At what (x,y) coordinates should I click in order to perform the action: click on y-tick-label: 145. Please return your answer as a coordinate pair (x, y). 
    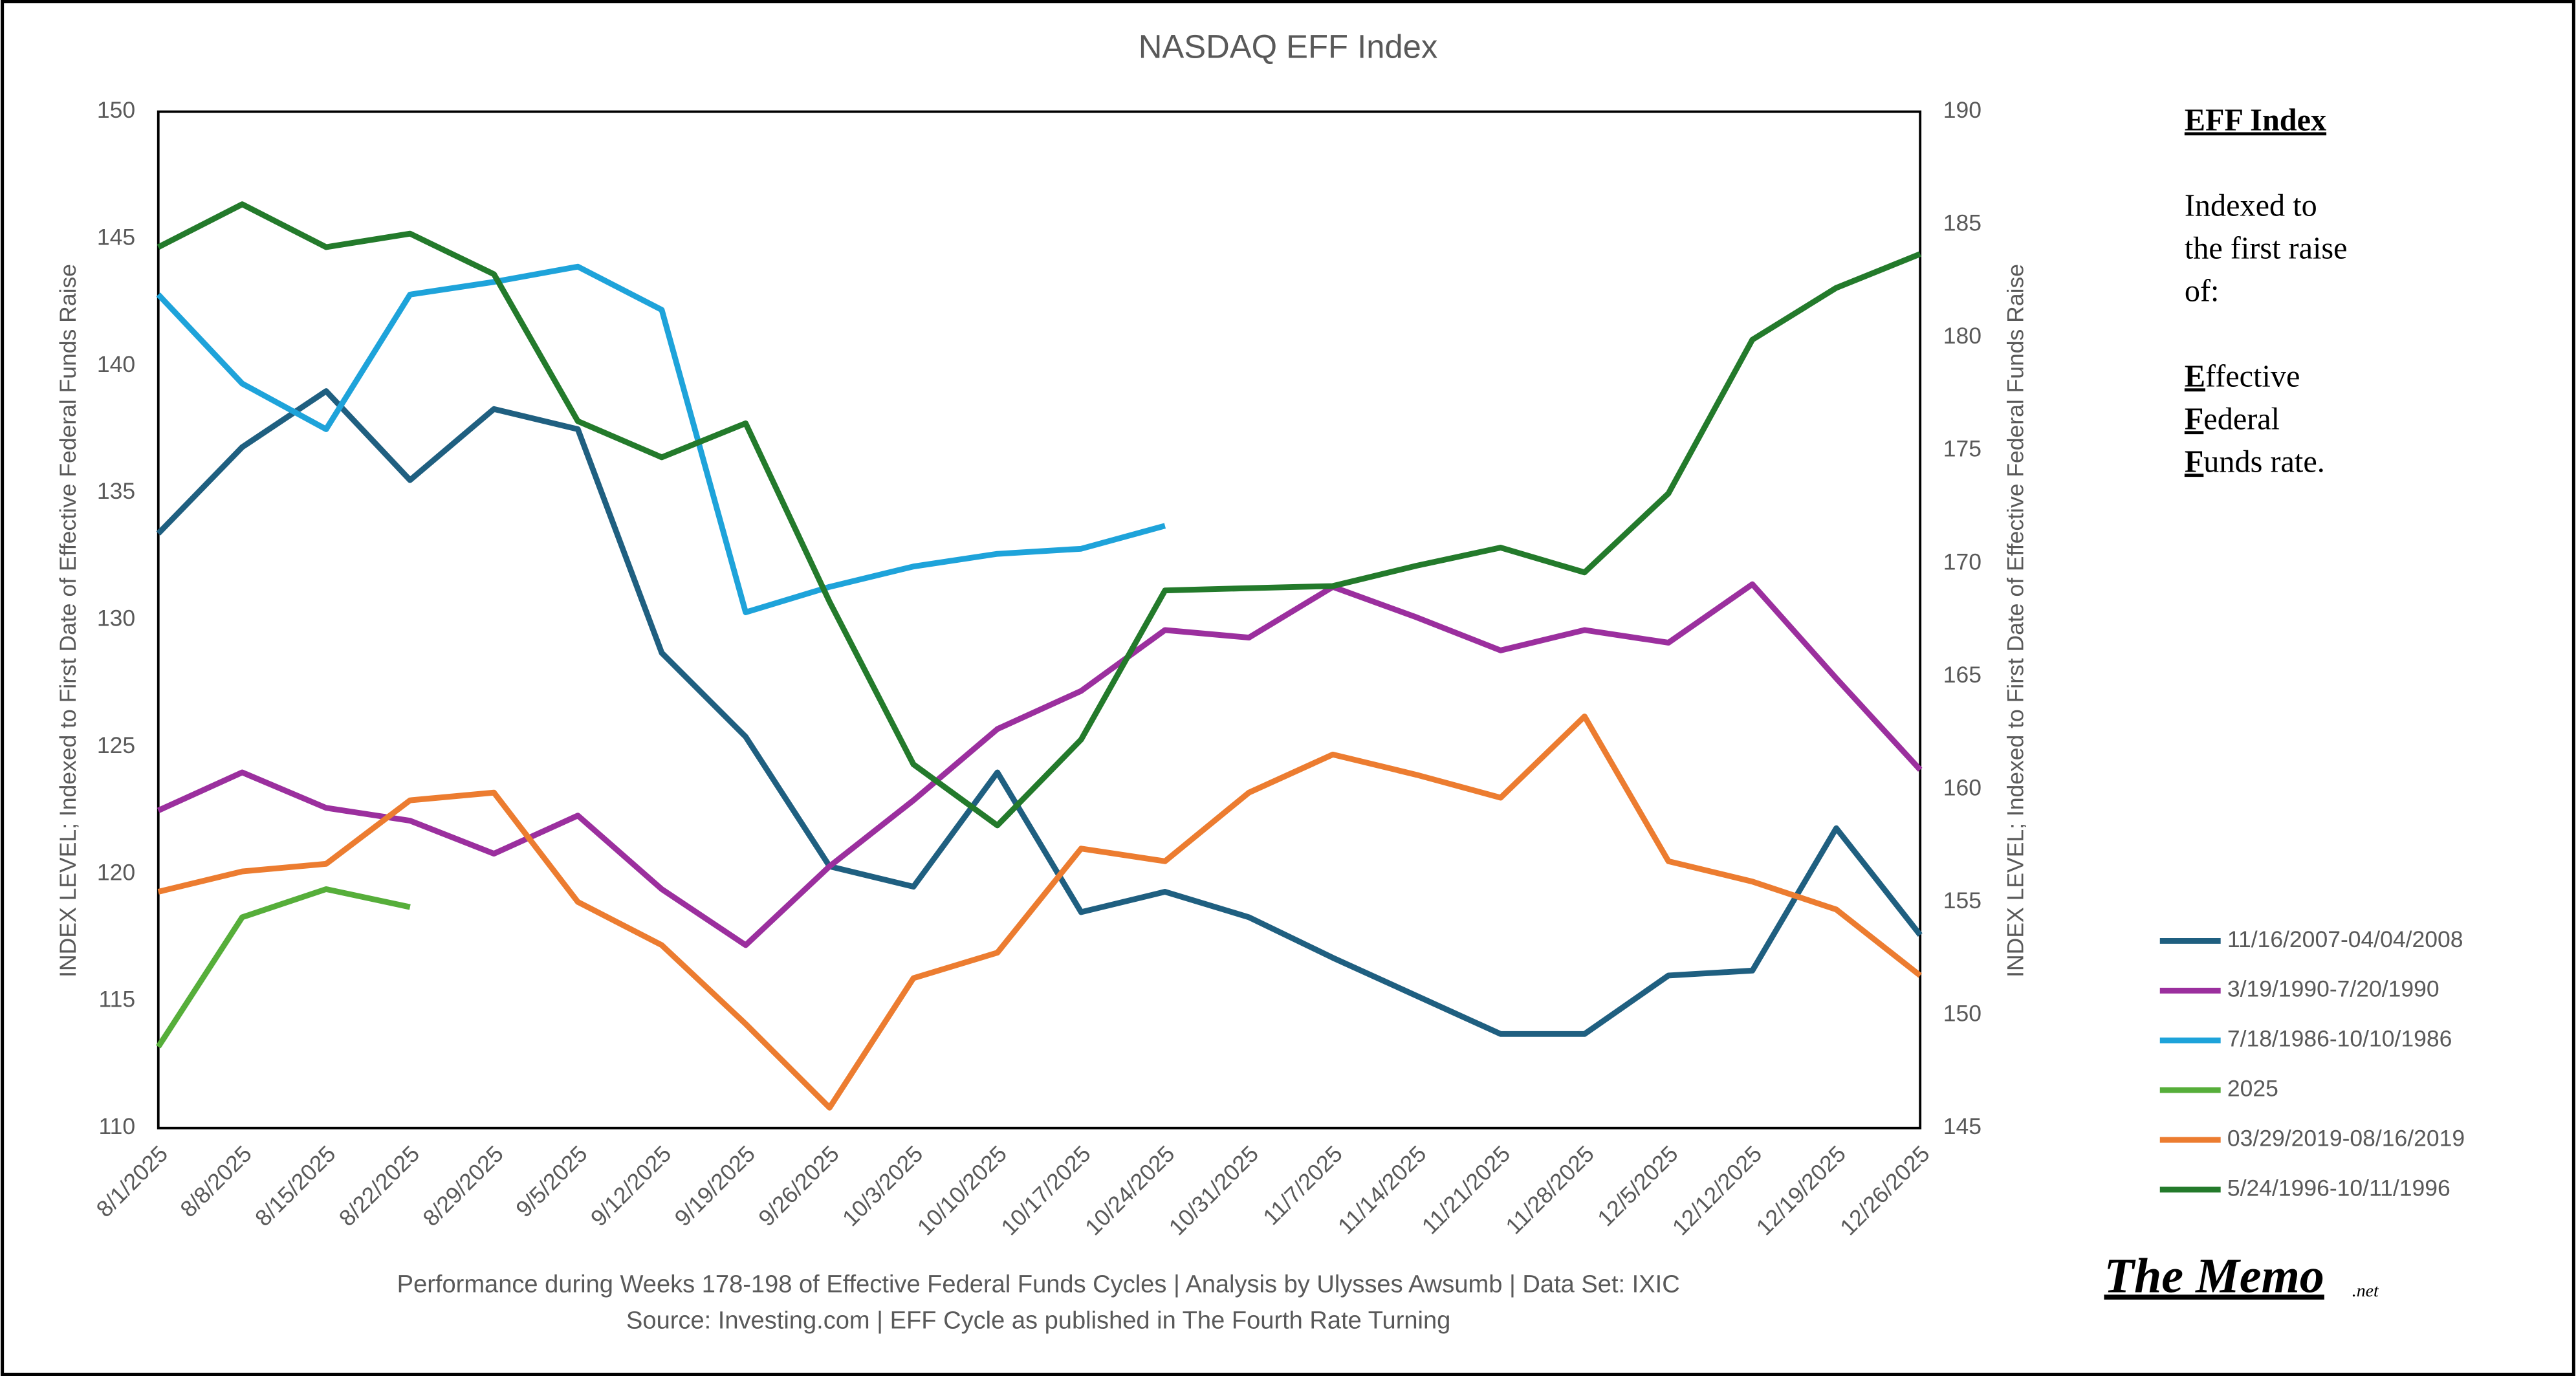
    Looking at the image, I should click on (116, 237).